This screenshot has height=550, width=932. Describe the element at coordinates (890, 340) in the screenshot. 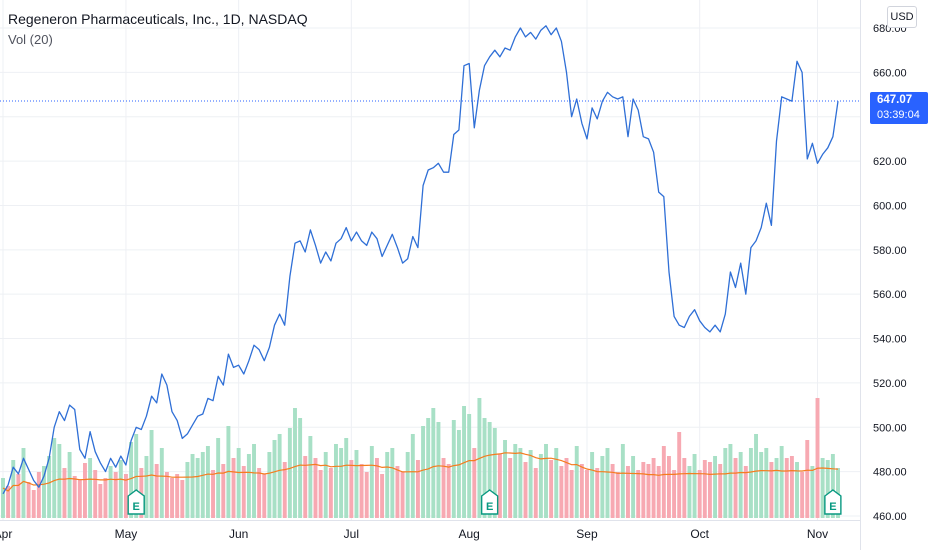

I see `y-tick-label: 540.00` at that location.